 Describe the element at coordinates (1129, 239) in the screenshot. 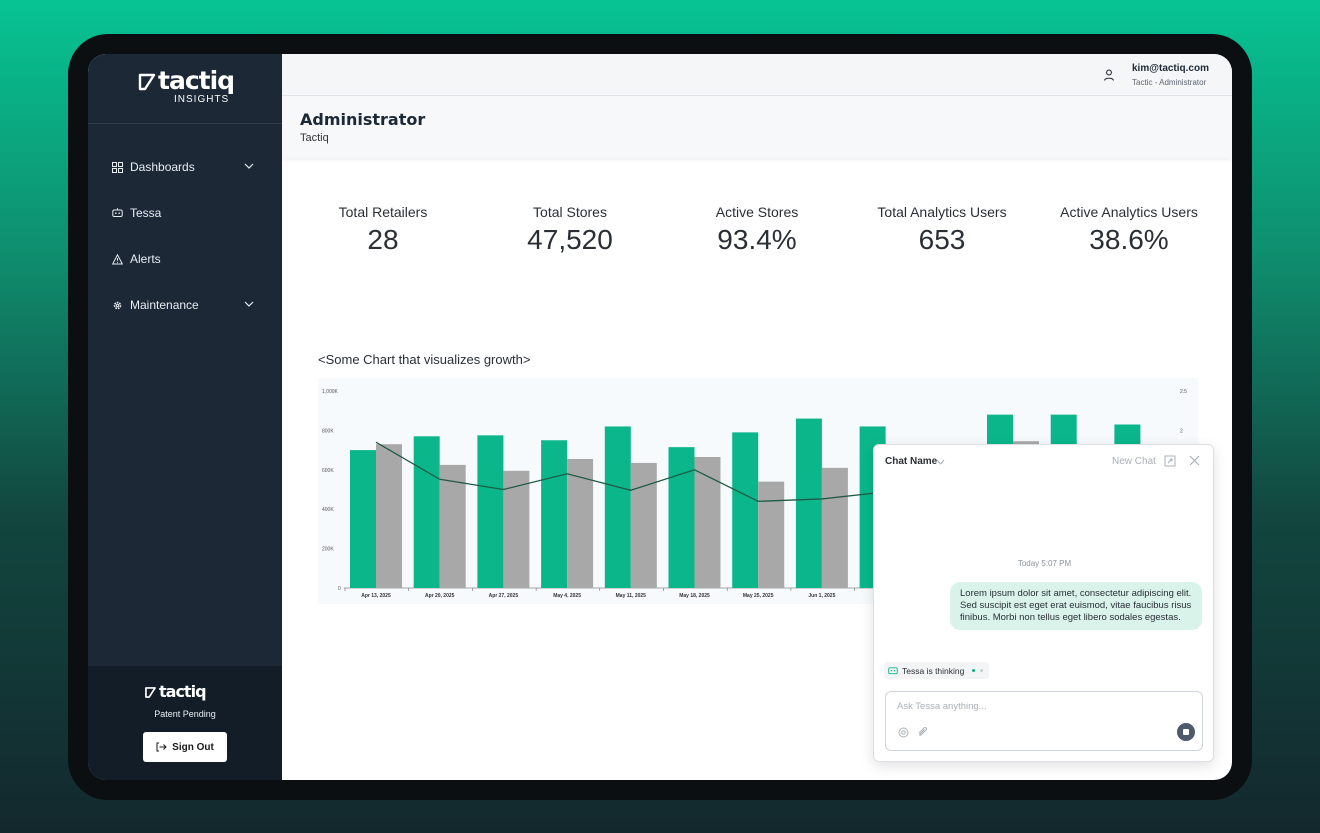

I see `kpi-value: 38.6%` at that location.